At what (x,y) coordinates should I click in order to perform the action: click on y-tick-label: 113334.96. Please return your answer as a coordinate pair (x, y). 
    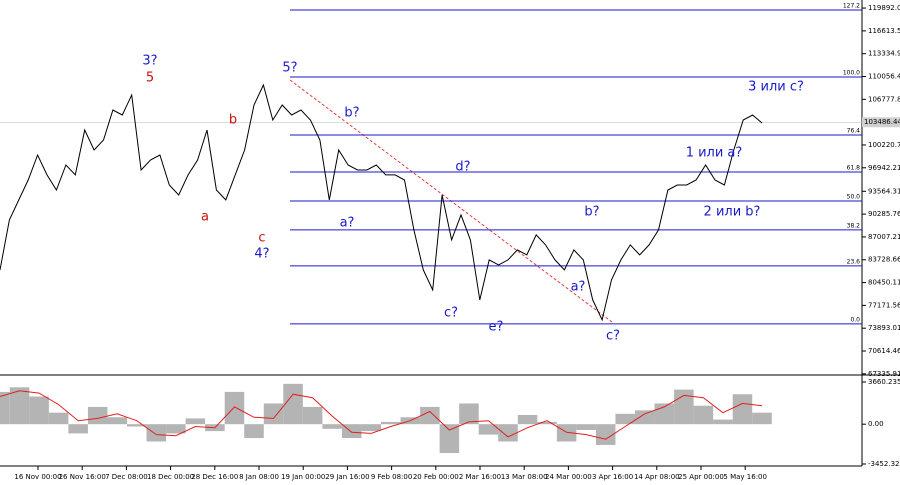
    Looking at the image, I should click on (884, 54).